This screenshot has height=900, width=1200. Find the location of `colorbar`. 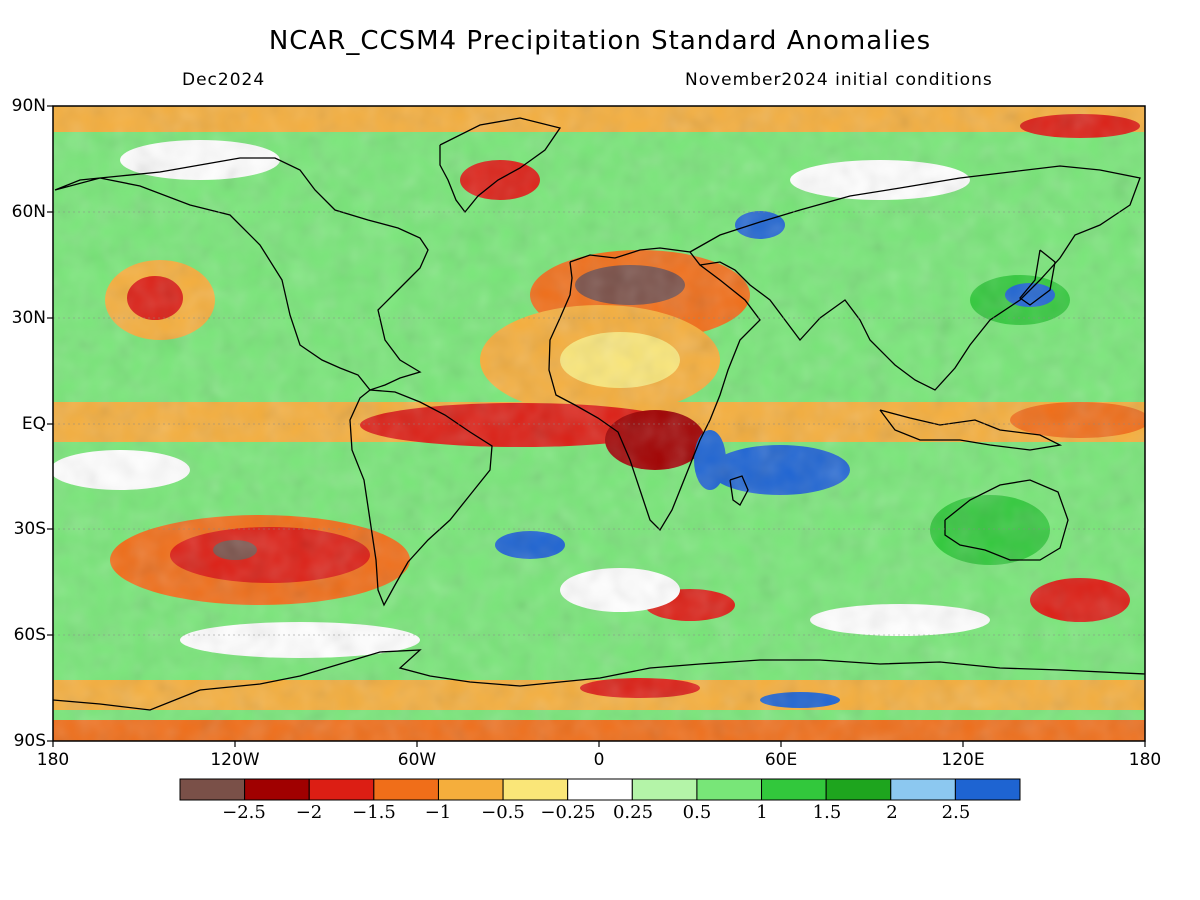

colorbar is located at coordinates (600, 789).